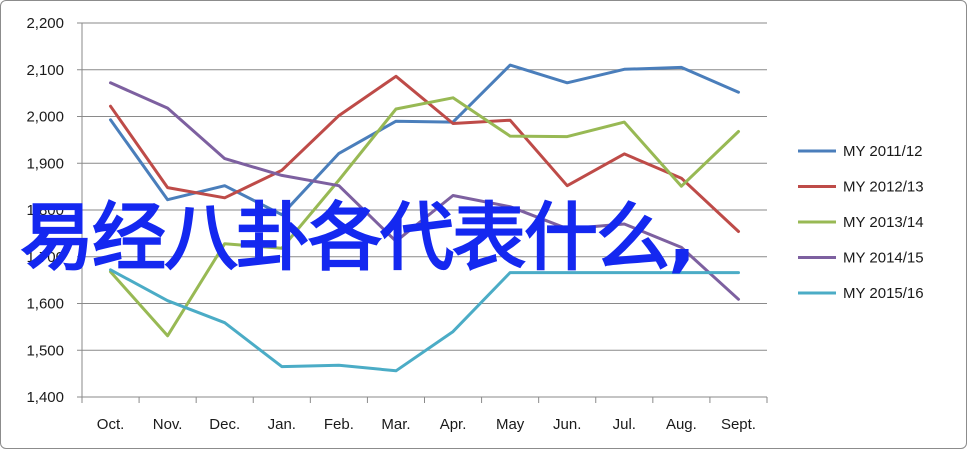 The width and height of the screenshot is (969, 451). Describe the element at coordinates (883, 293) in the screenshot. I see `legend-label: MY 2015/16` at that location.